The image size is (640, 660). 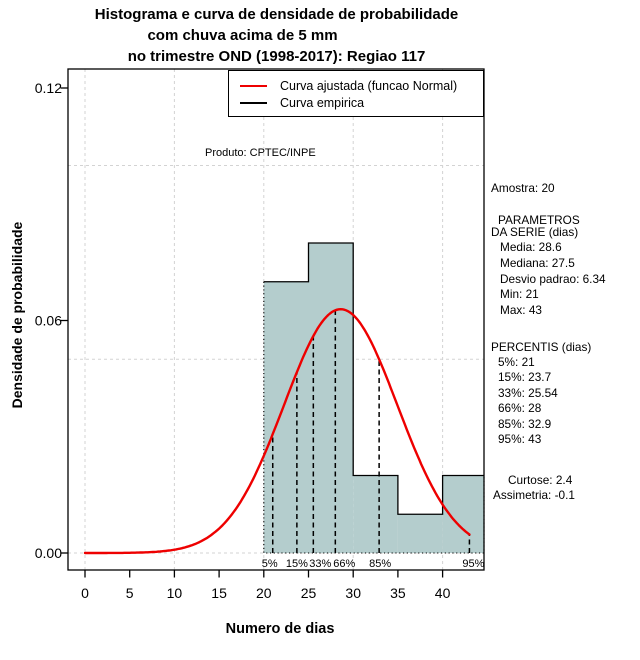 I want to click on stat-percentil-15: 15%: 23.7, so click(x=525, y=377).